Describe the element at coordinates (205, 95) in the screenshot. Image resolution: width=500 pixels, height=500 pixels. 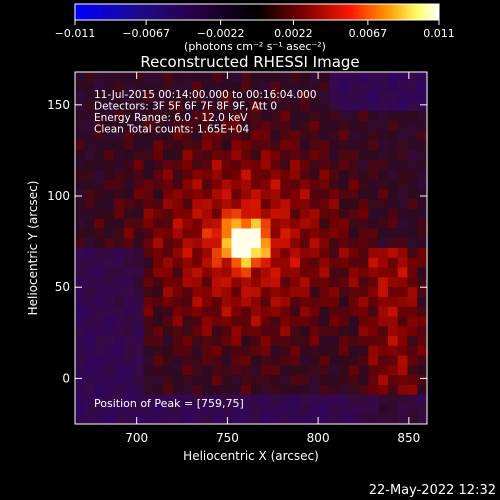
I see `annotation-line: 11-Jul-2015 00:14:00.000 to 00:16:04.000` at that location.